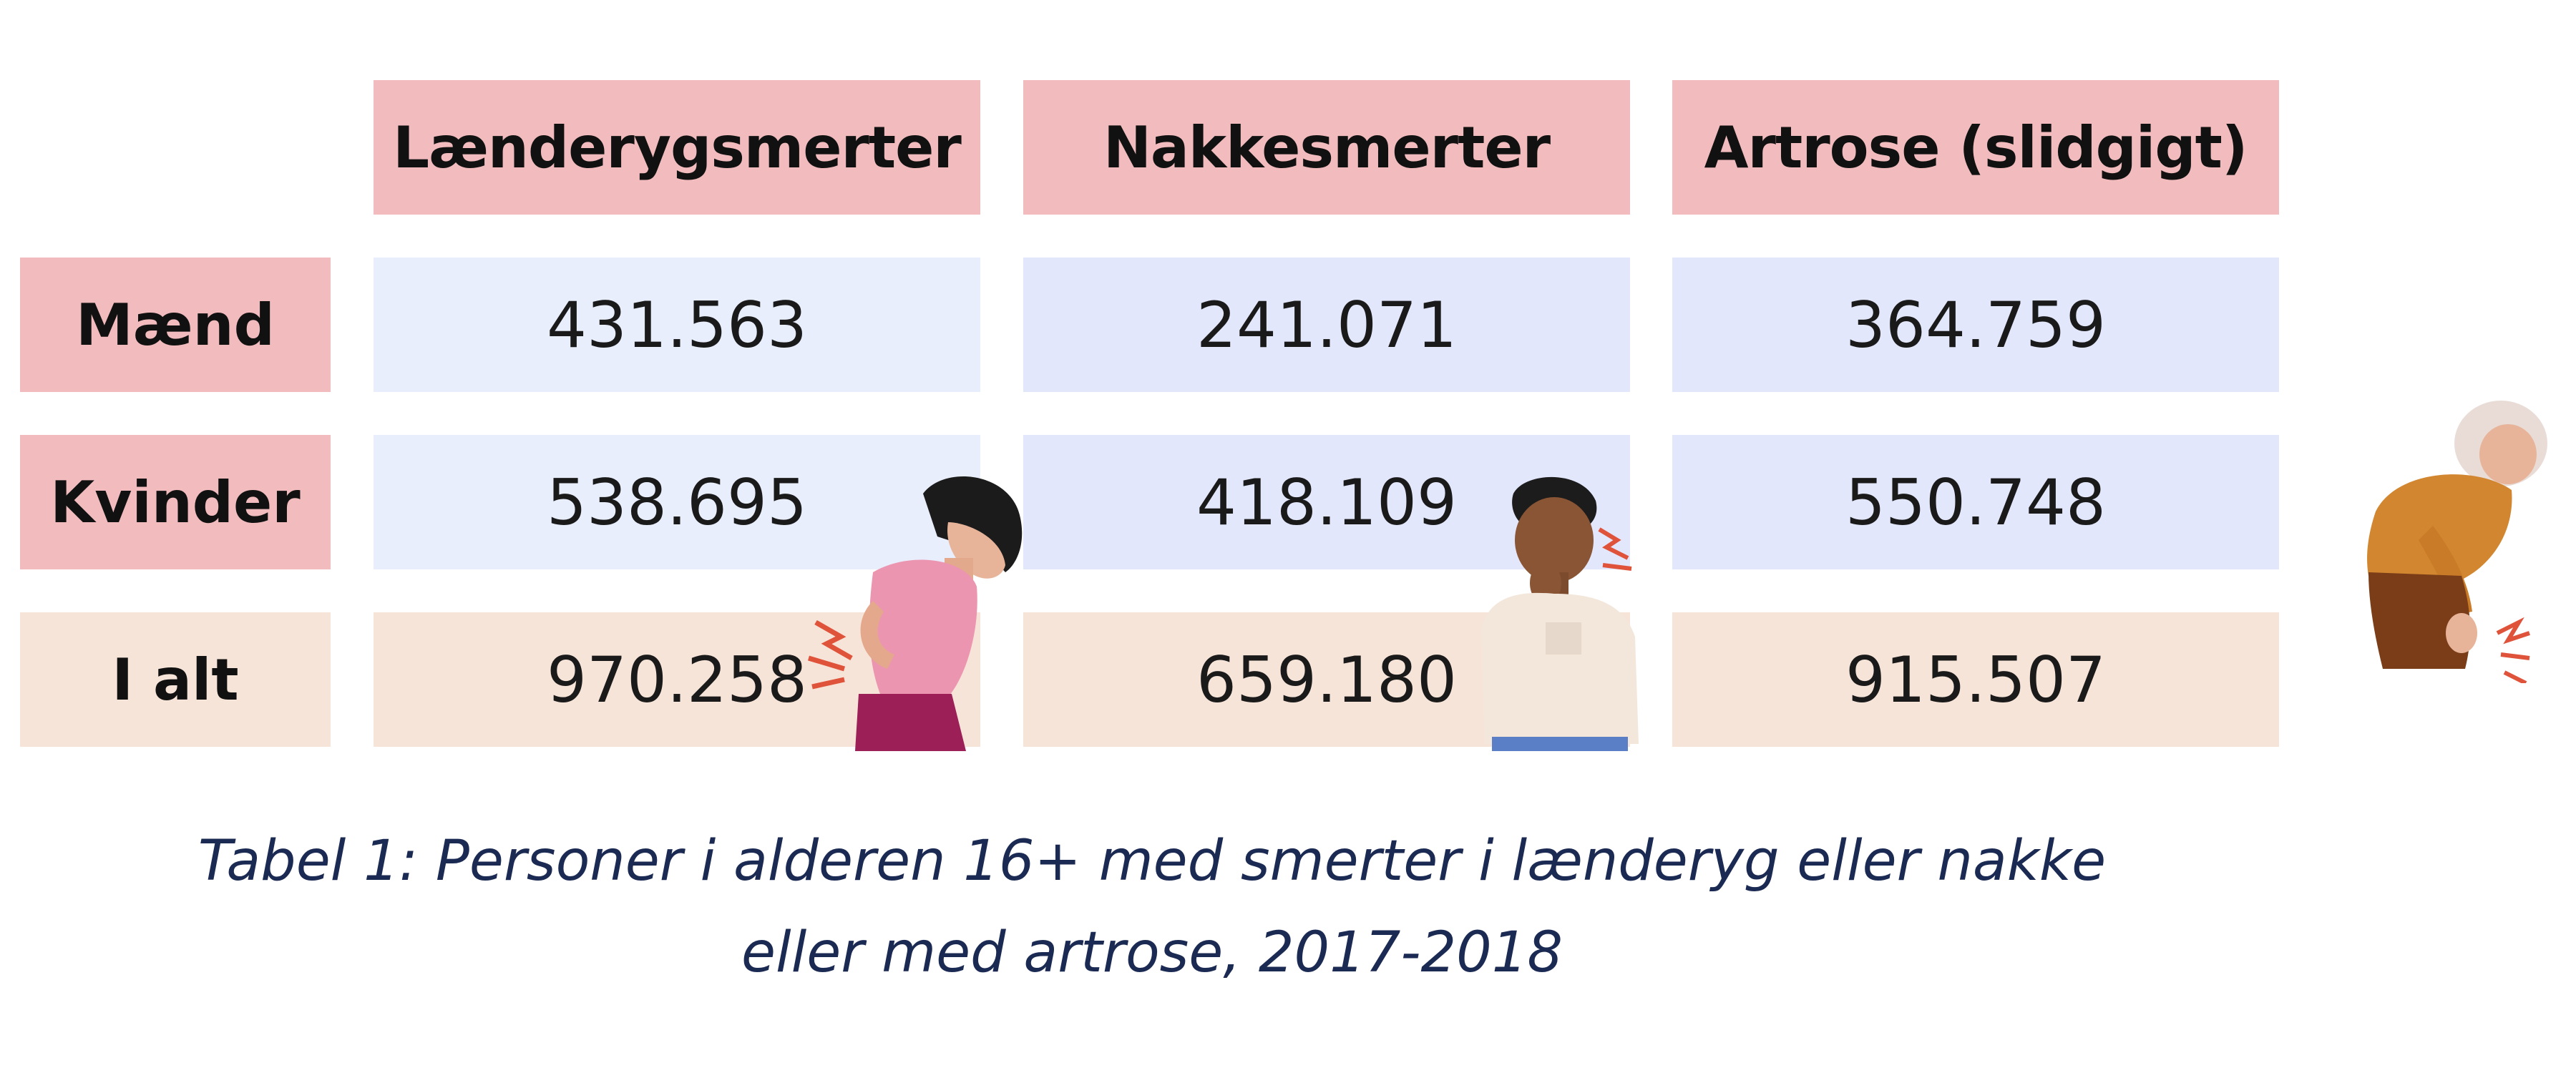 This screenshot has width=2576, height=1073. Describe the element at coordinates (677, 325) in the screenshot. I see `value-men-lumbar: 431.563` at that location.